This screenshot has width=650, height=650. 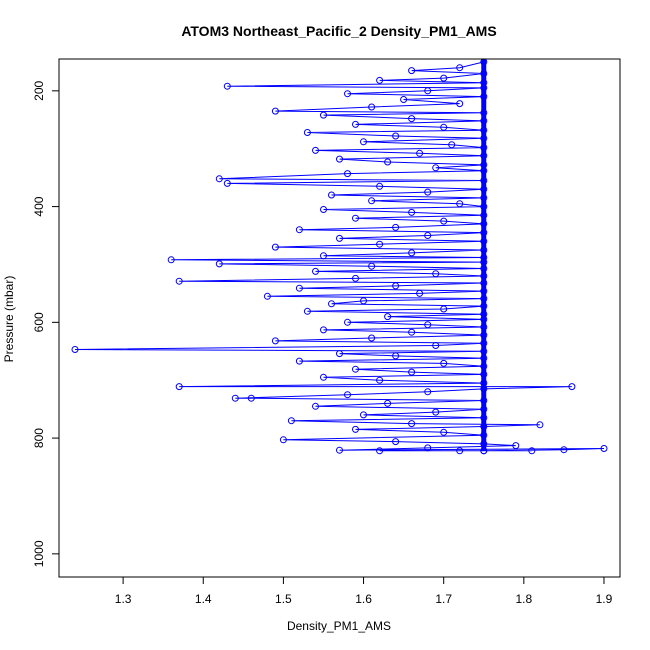 What do you see at coordinates (523, 599) in the screenshot?
I see `x-tick-label: 1.8` at bounding box center [523, 599].